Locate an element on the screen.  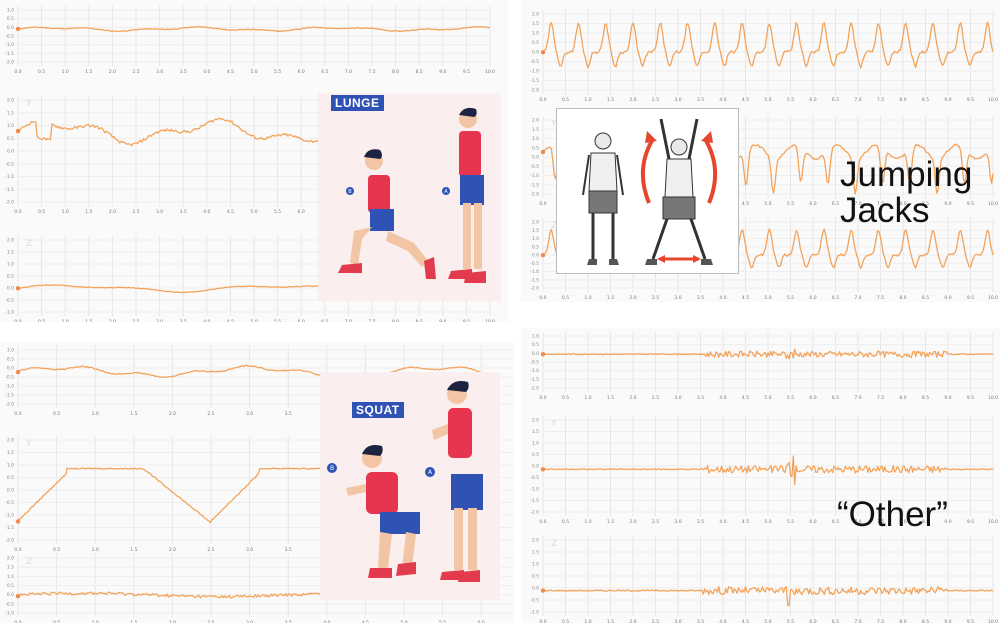
other-y-trace is located at coordinates (768, 470).